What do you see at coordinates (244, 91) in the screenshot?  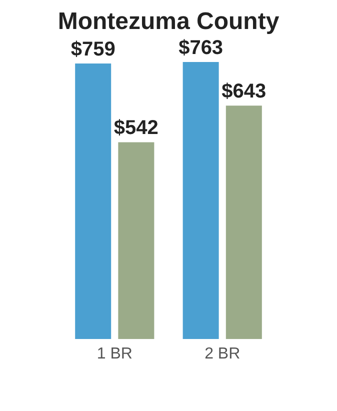 I see `data-label: $643` at bounding box center [244, 91].